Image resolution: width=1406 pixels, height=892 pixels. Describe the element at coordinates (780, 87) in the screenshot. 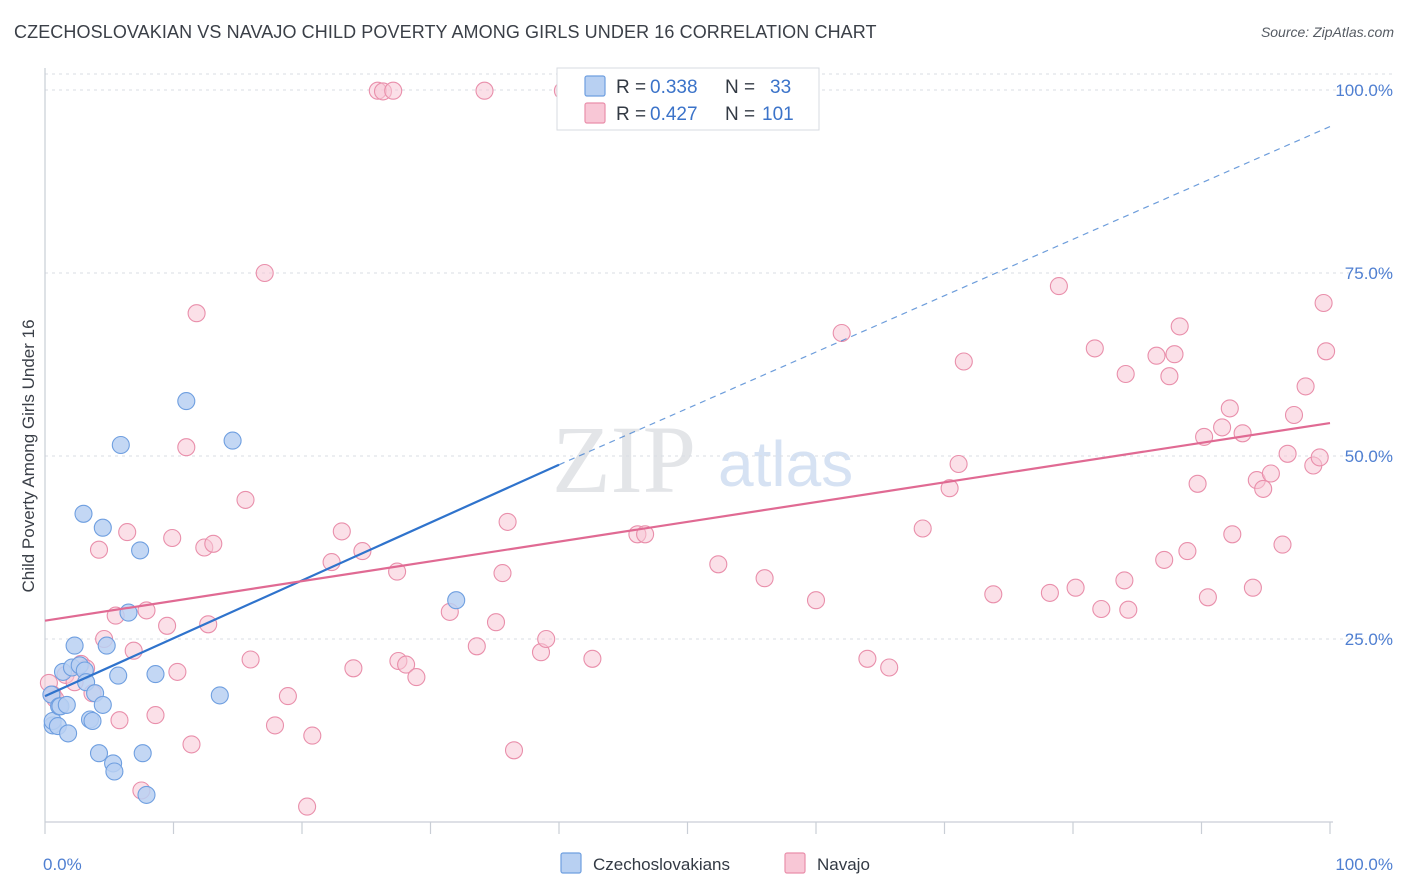

I see `legend-n-value: 33` at that location.